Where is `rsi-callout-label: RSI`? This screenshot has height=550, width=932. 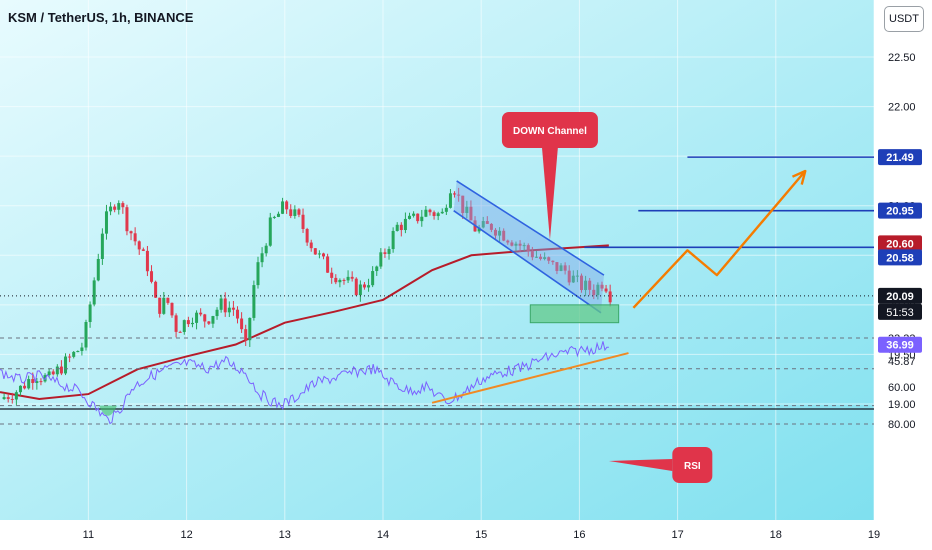 rsi-callout-label: RSI is located at coordinates (692, 466).